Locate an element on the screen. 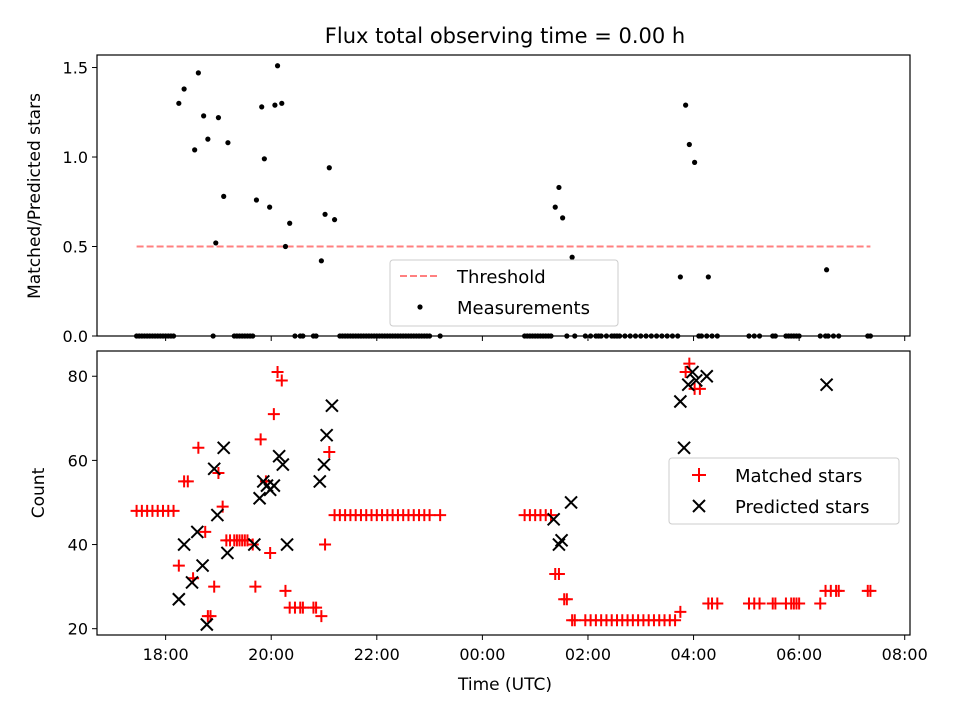  legend-measurements-label: Measurements is located at coordinates (523, 308).